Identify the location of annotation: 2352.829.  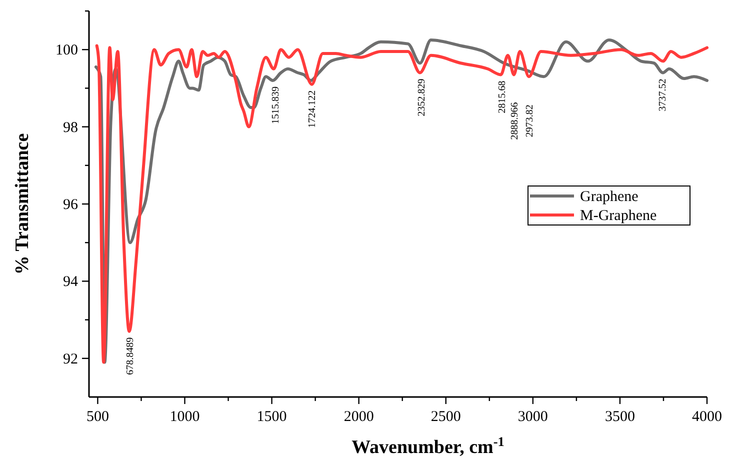
(422, 97).